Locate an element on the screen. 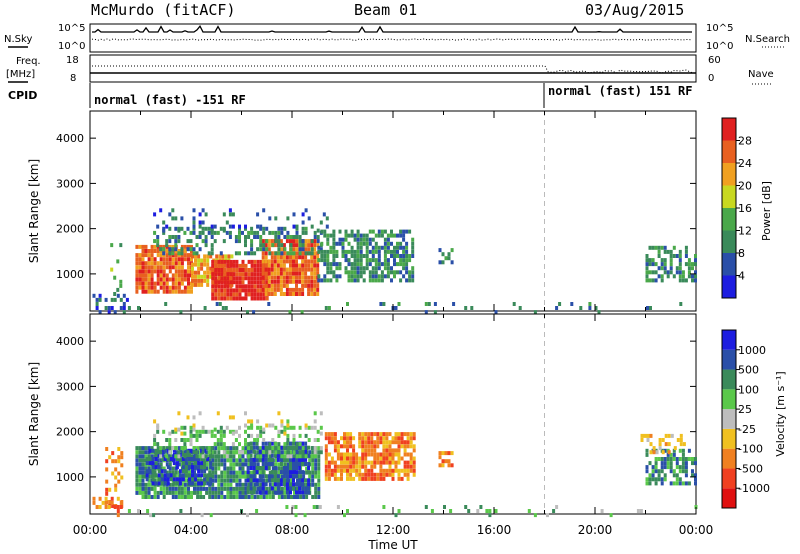  freq-panel: Freq. [MHz] 18 8 60 0 Nave is located at coordinates (390, 69).